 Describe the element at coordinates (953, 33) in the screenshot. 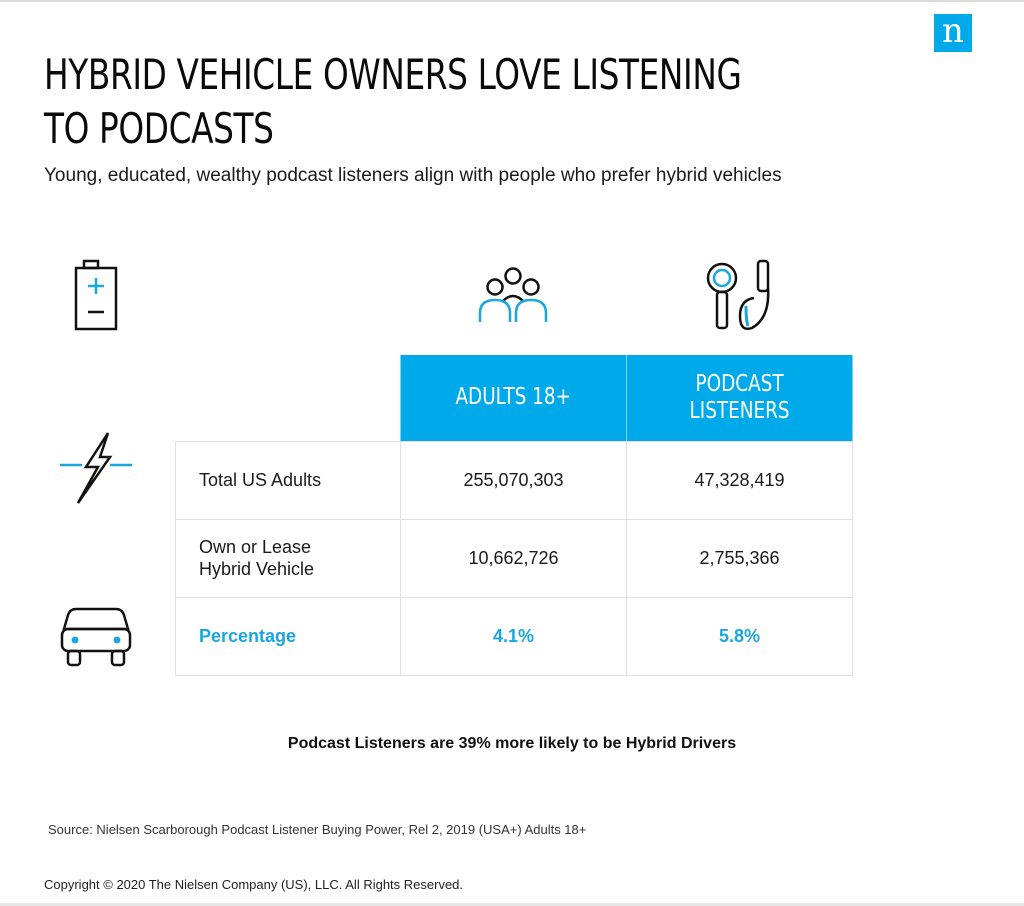

I see `nielsen-logo: n` at that location.